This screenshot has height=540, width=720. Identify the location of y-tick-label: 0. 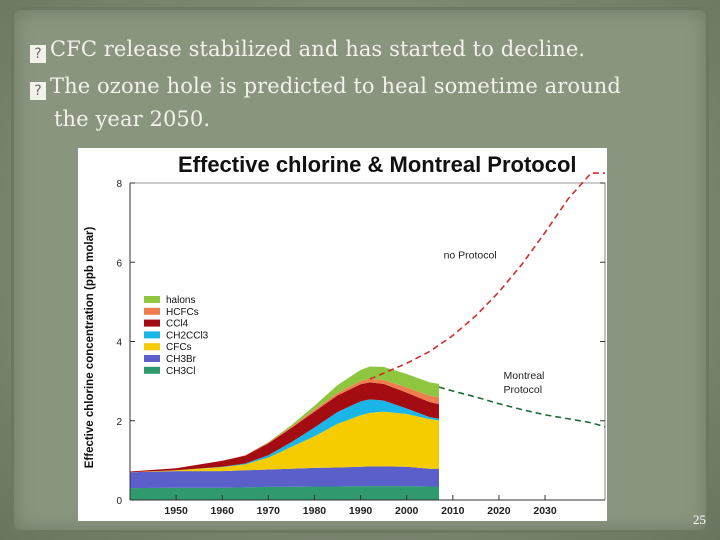
(119, 501).